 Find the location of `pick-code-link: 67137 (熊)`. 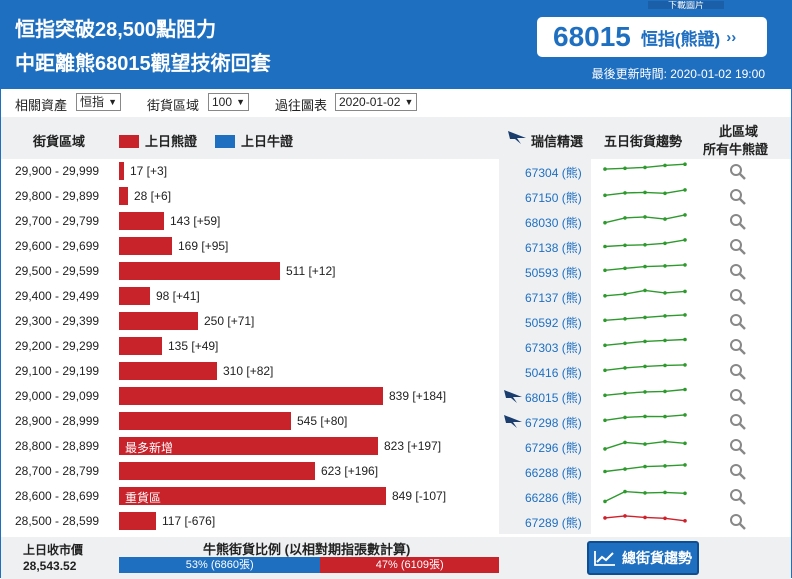

pick-code-link: 67137 (熊) is located at coordinates (545, 296).